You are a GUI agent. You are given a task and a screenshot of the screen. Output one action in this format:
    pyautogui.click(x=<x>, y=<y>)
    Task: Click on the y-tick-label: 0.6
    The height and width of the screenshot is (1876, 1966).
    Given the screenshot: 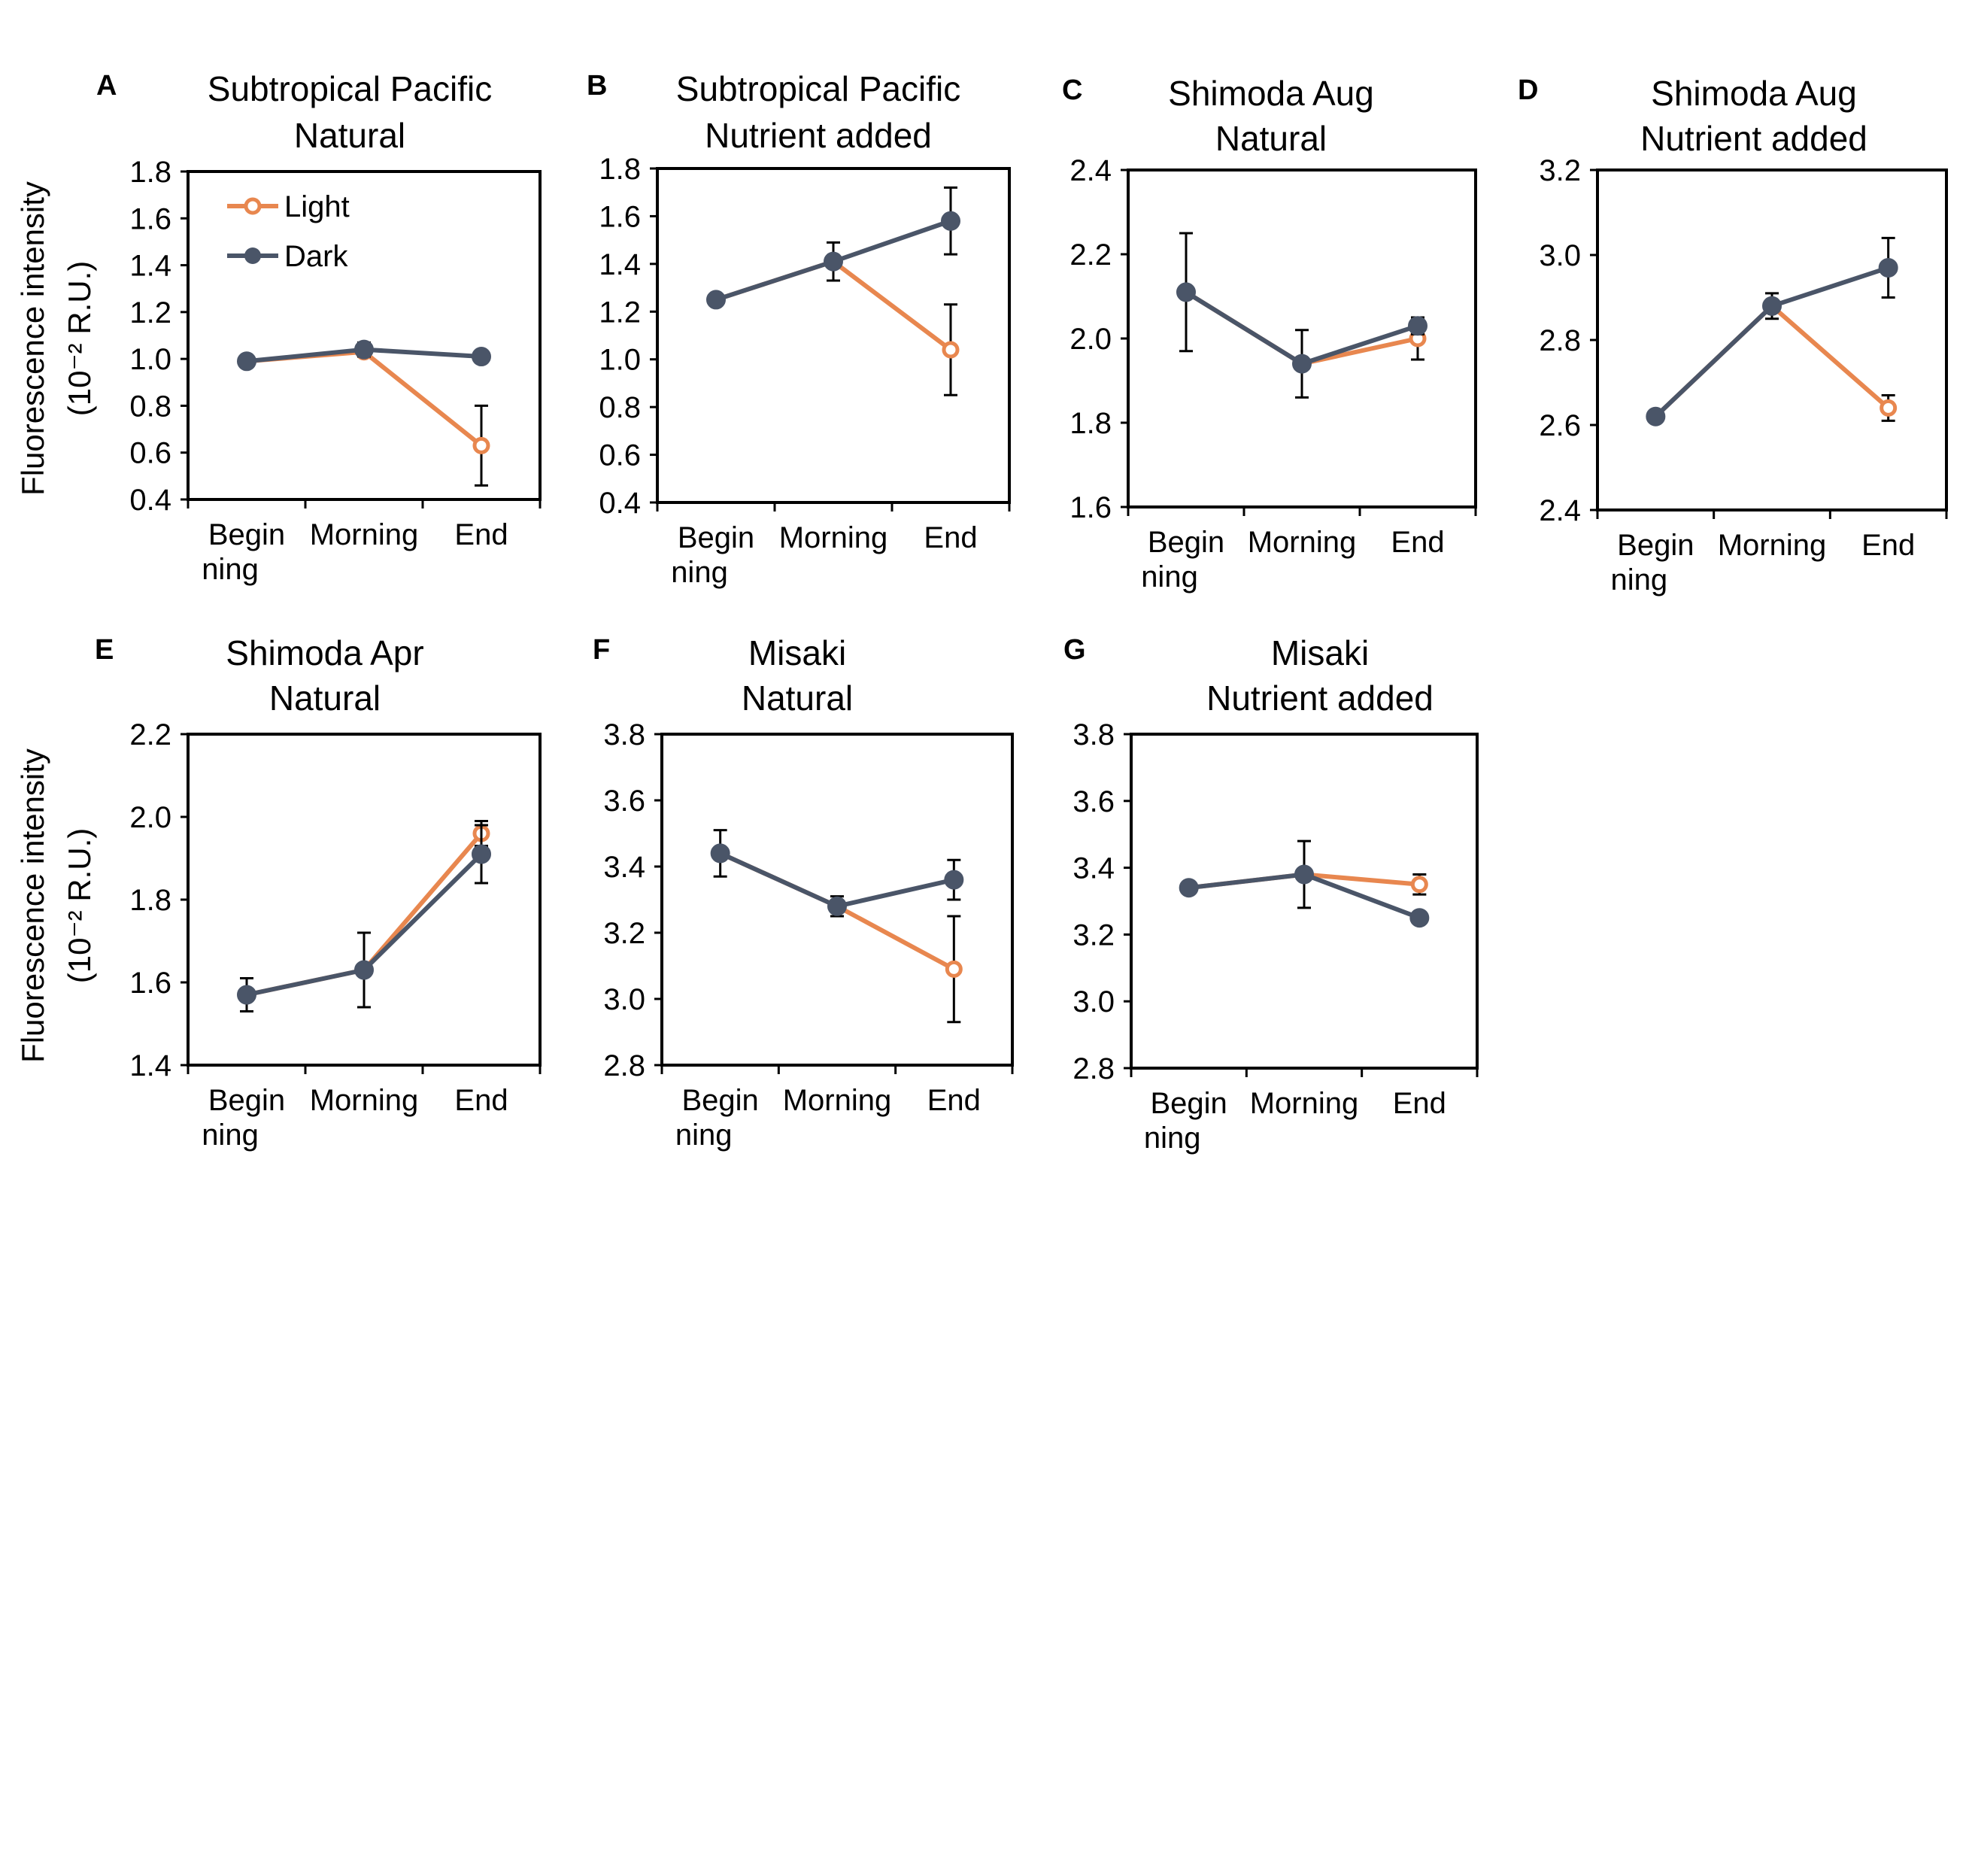 What is the action you would take?
    pyautogui.click(x=620, y=455)
    